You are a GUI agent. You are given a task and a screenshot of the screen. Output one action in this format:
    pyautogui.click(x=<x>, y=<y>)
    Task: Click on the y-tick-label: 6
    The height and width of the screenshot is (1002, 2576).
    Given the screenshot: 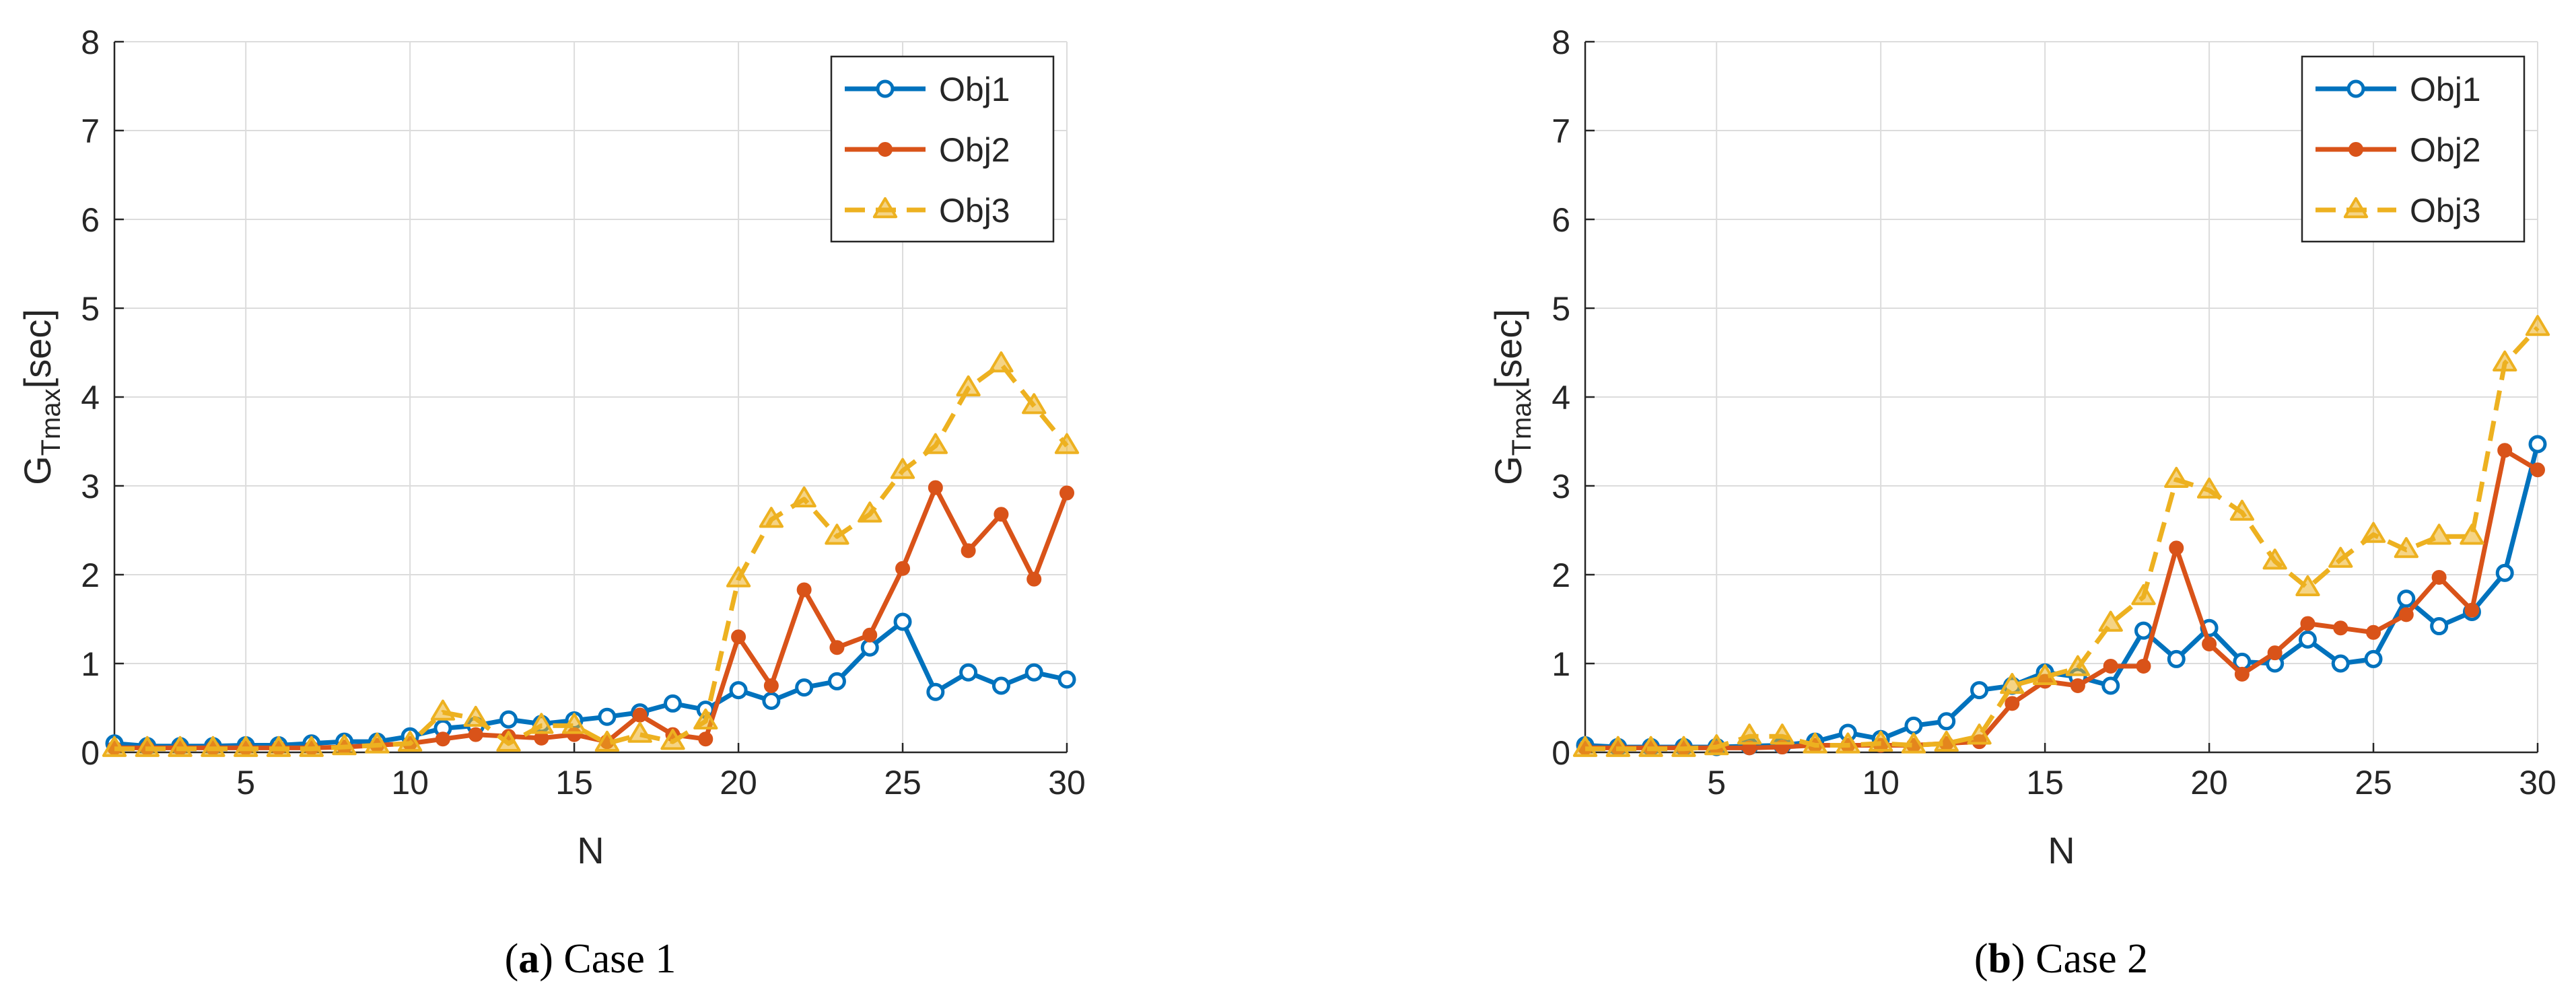 What is the action you would take?
    pyautogui.click(x=1561, y=220)
    